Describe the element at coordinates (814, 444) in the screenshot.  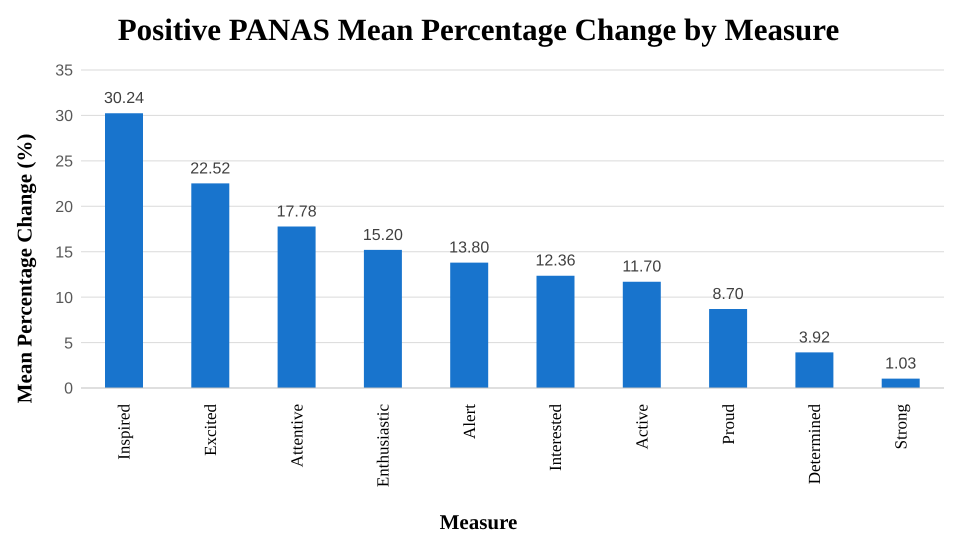
I see `x-tick-label: Determined` at that location.